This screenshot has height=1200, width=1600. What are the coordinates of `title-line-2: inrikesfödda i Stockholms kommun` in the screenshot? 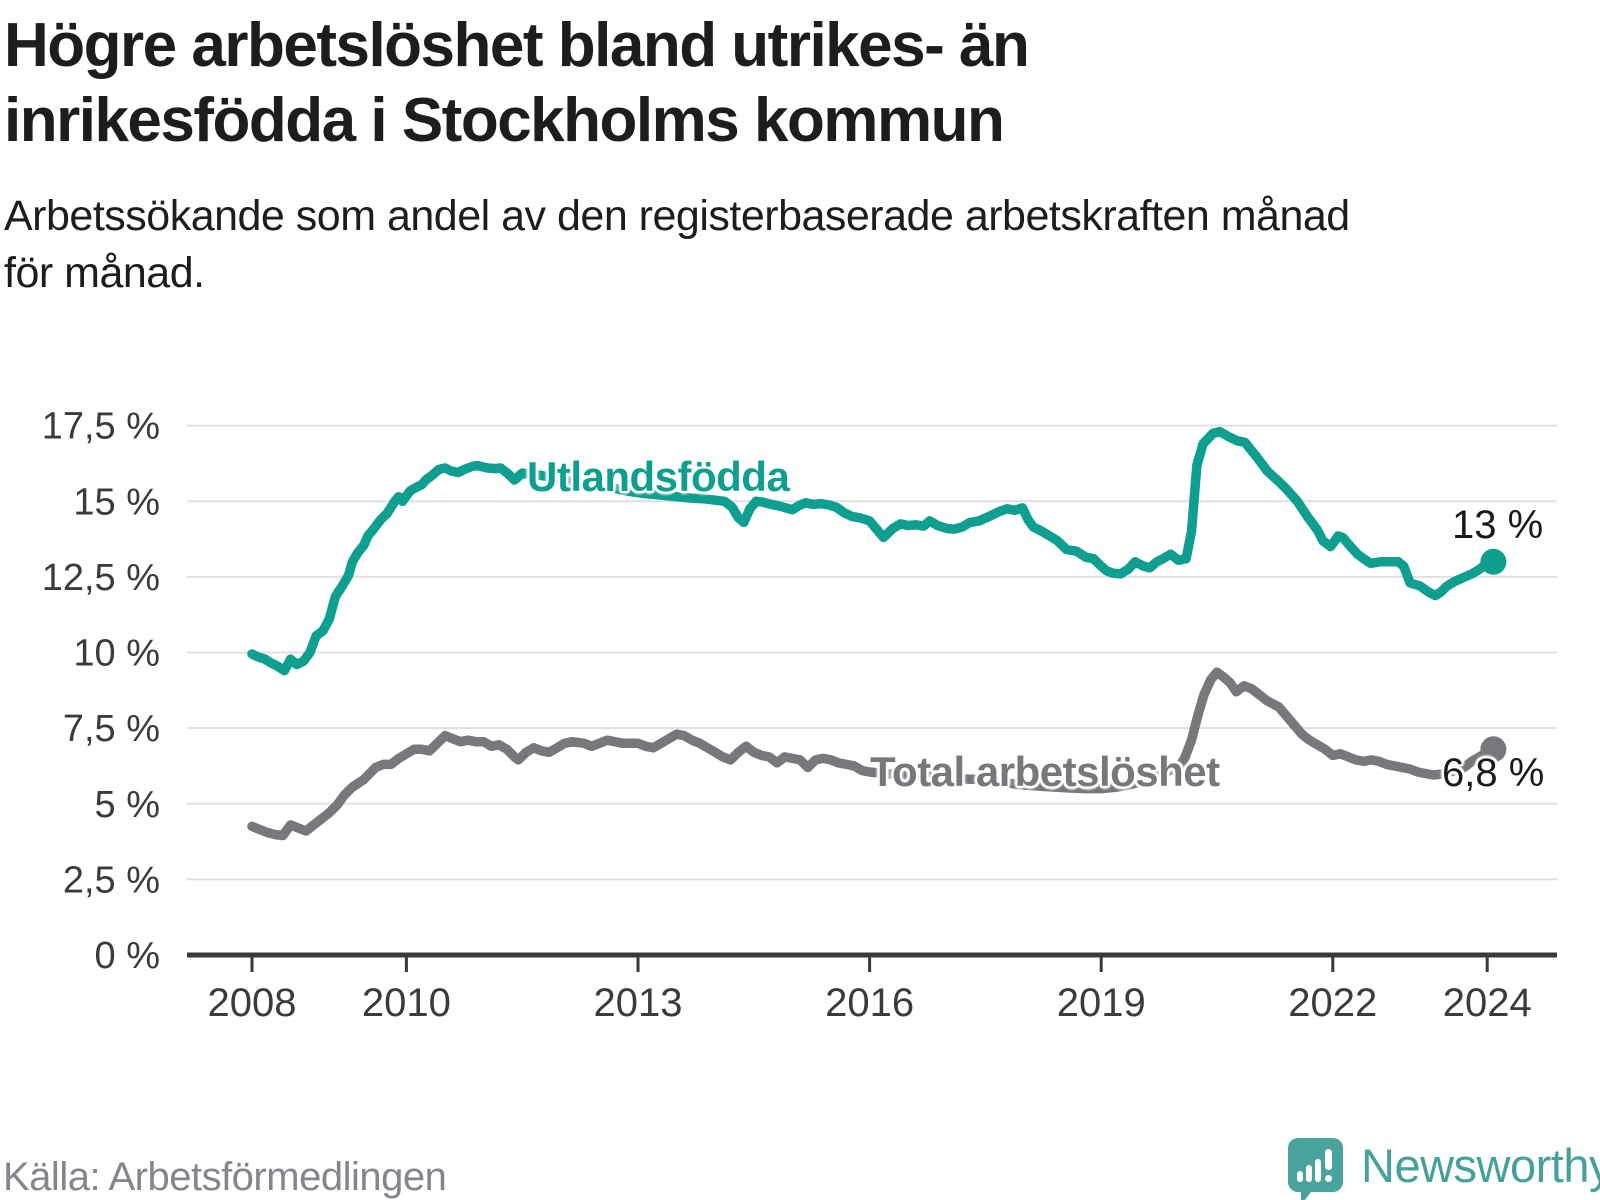 It's located at (504, 120).